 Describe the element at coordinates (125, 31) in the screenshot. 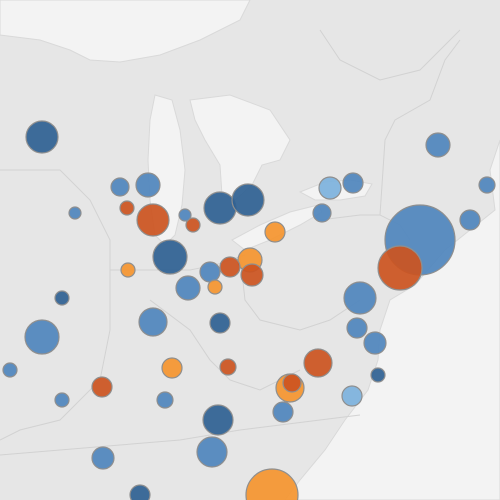

I see `lake-superior` at that location.